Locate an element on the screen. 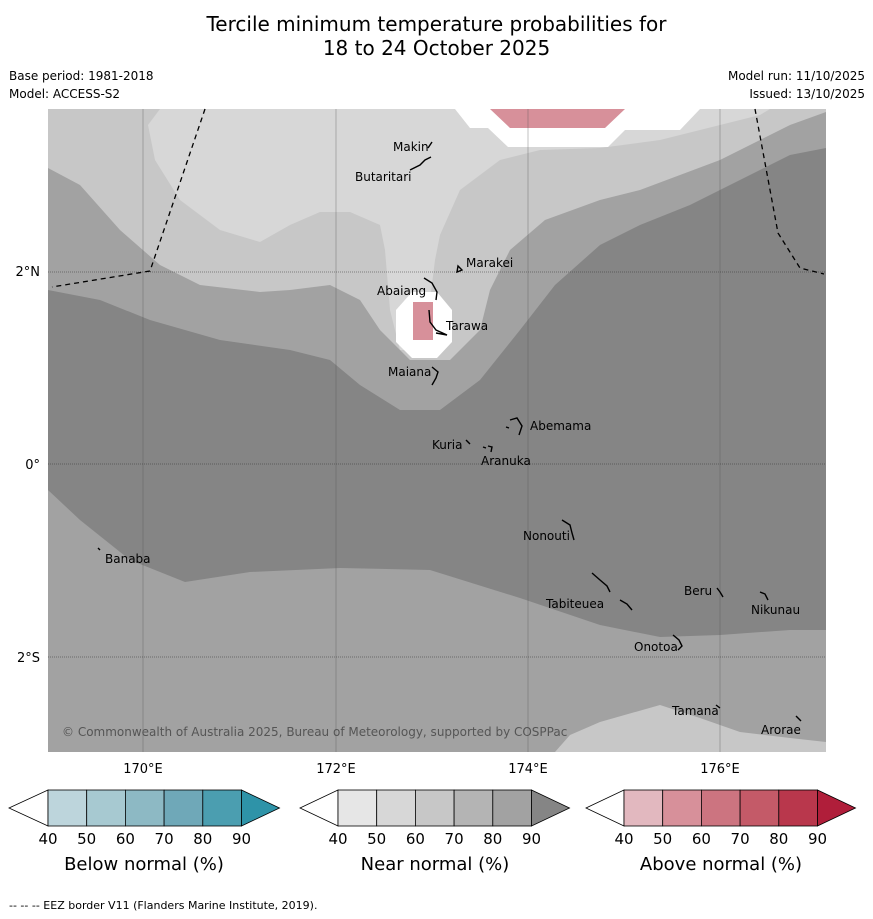  eez-border-east is located at coordinates (789, 191).